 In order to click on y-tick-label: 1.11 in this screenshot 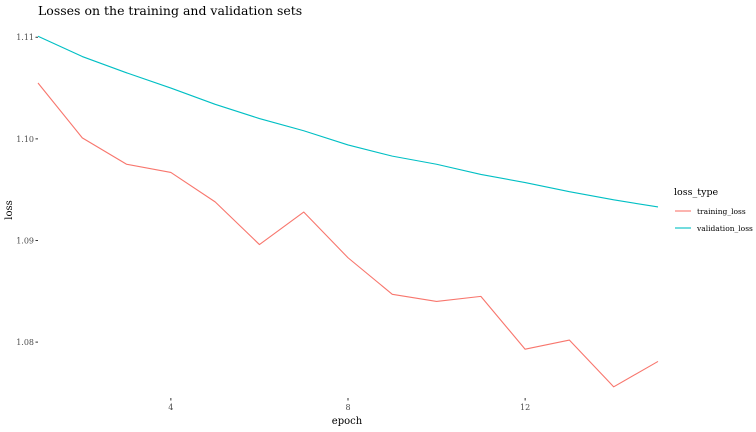, I will do `click(25, 37)`.